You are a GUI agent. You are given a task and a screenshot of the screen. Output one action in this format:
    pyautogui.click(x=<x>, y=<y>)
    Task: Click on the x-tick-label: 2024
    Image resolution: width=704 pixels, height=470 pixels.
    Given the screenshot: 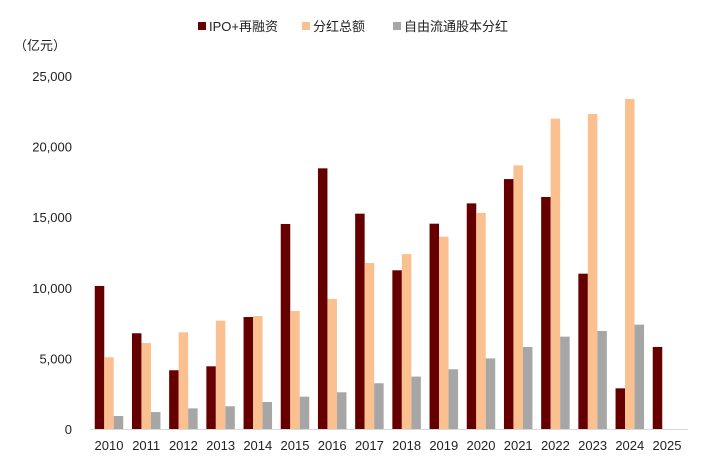 What is the action you would take?
    pyautogui.click(x=629, y=445)
    